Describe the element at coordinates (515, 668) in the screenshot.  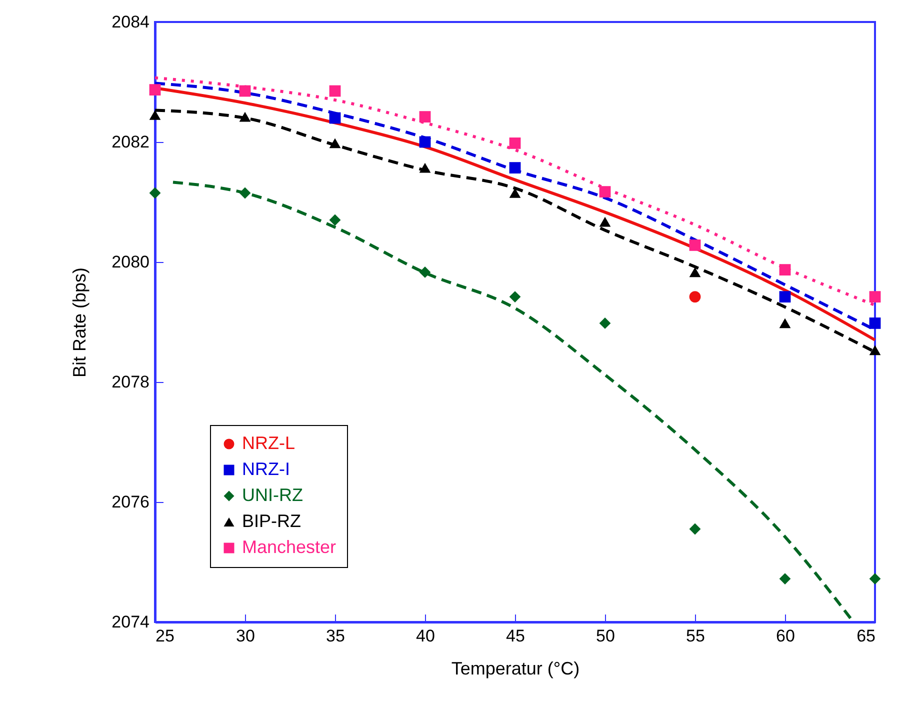
I see `x-axis-title: Temperatur (°C)` at that location.